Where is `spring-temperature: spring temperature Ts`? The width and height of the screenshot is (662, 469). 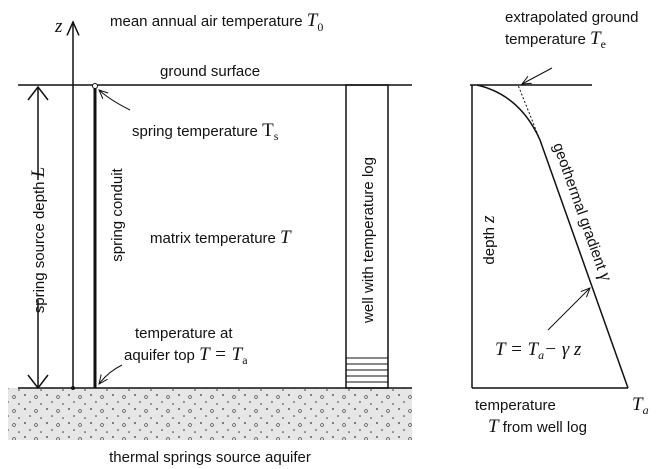 spring-temperature: spring temperature Ts is located at coordinates (205, 131).